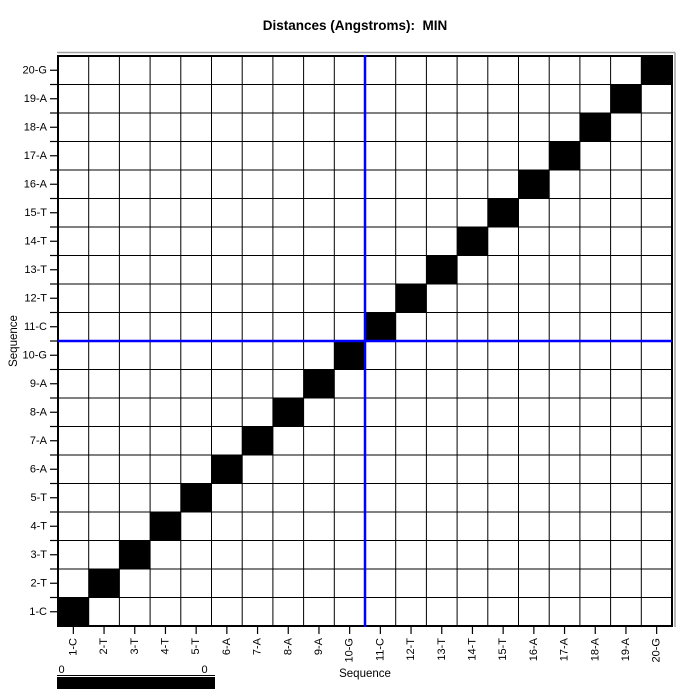 The image size is (700, 700). What do you see at coordinates (73, 612) in the screenshot?
I see `matrix-cell-1-C` at bounding box center [73, 612].